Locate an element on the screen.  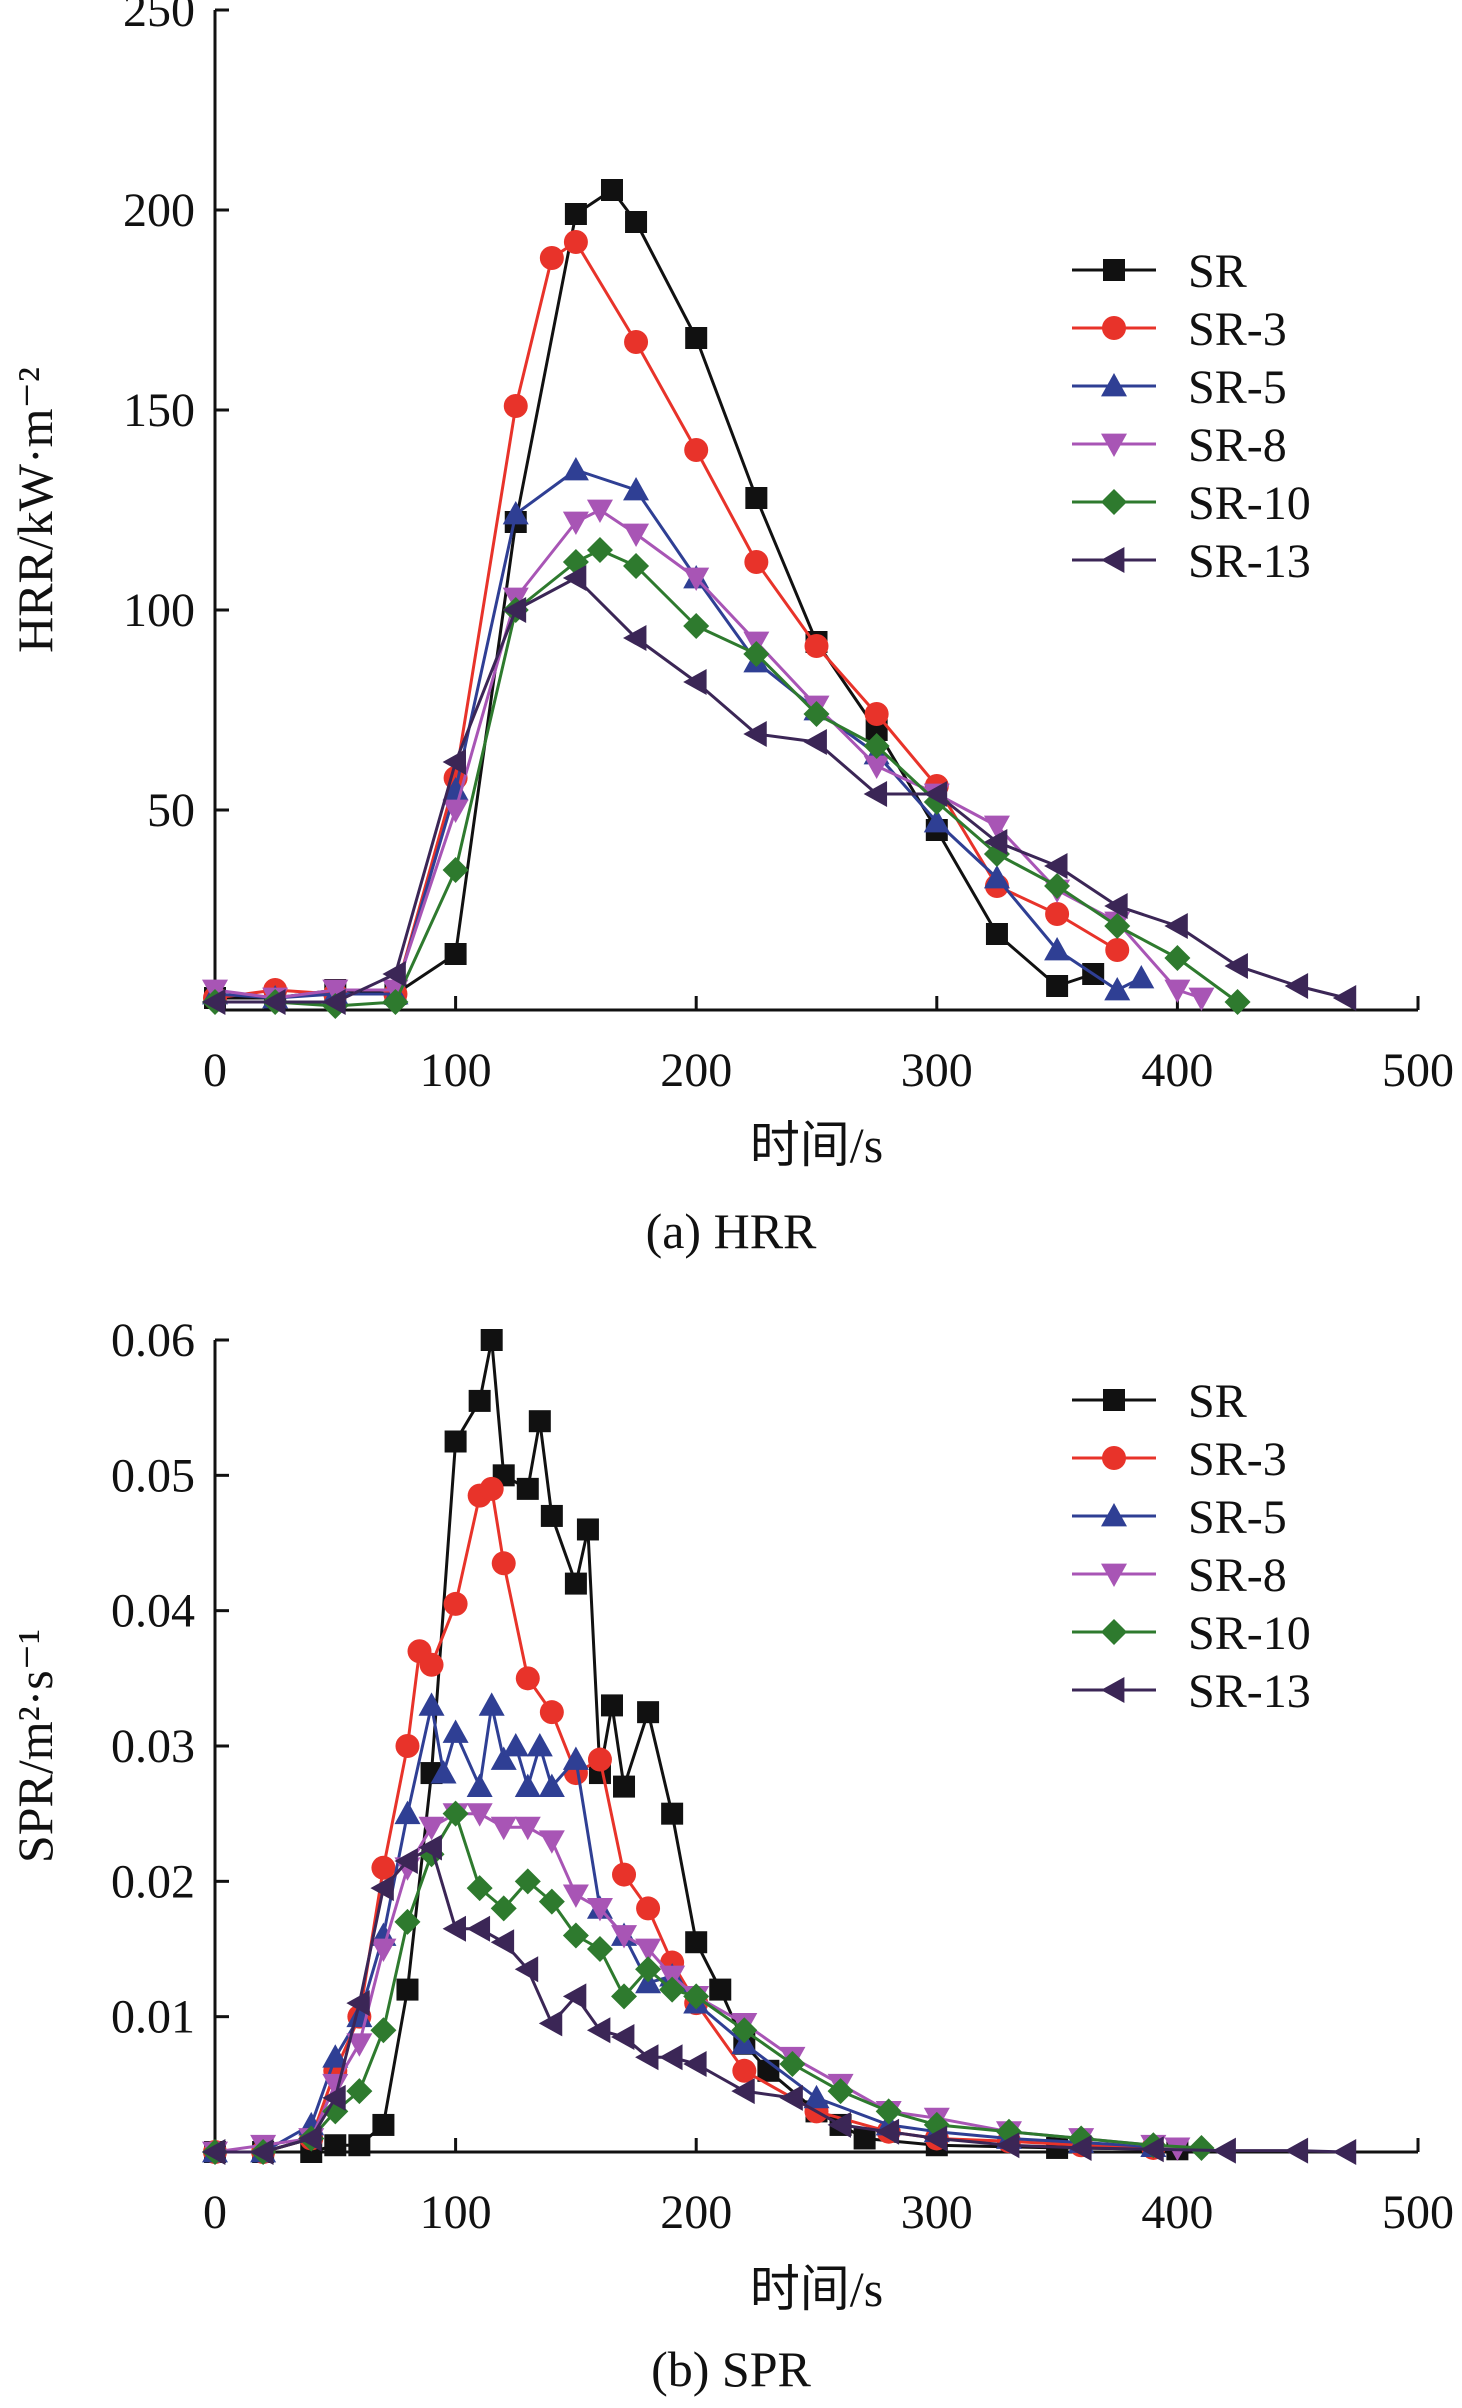
legend-label: SR-5 is located at coordinates (1237, 387).